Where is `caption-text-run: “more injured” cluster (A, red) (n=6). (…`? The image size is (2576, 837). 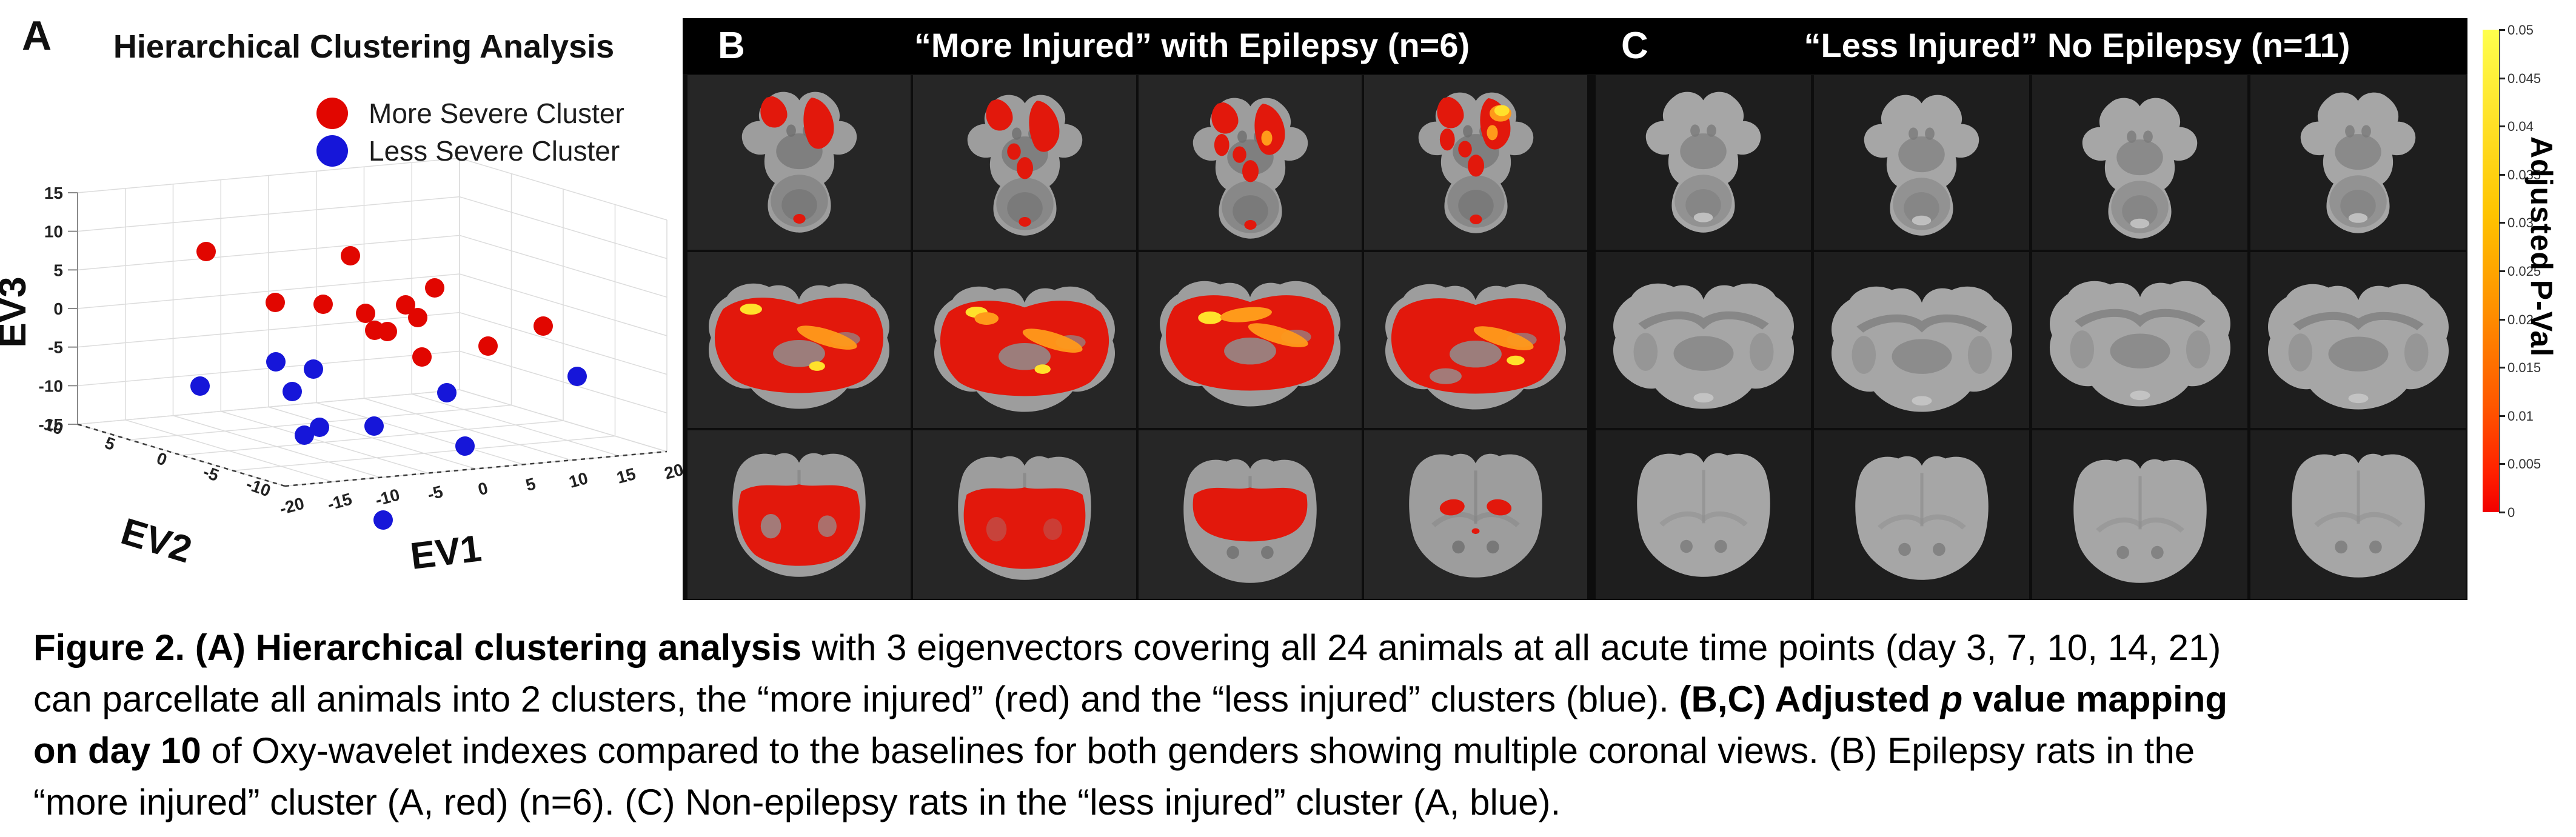
caption-text-run: “more injured” cluster (A, red) (n=6). (… is located at coordinates (797, 802).